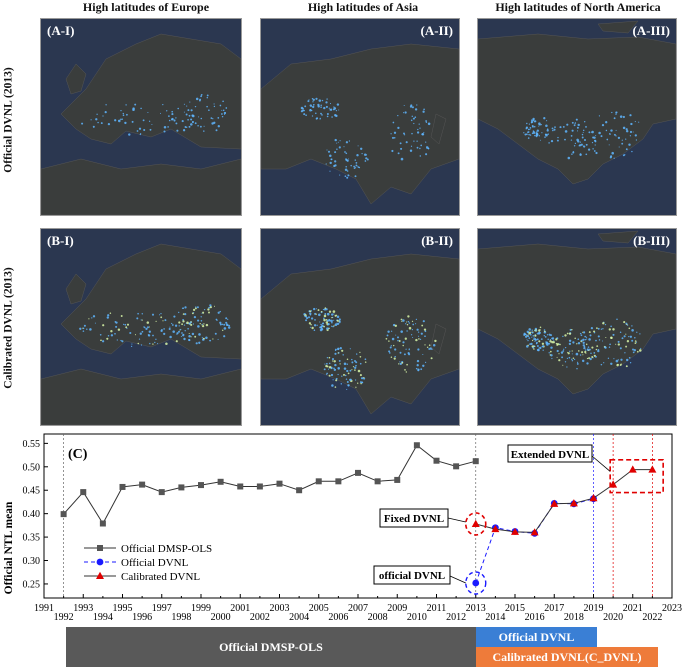  I want to click on y-tick-label: 0.50, so click(32, 467).